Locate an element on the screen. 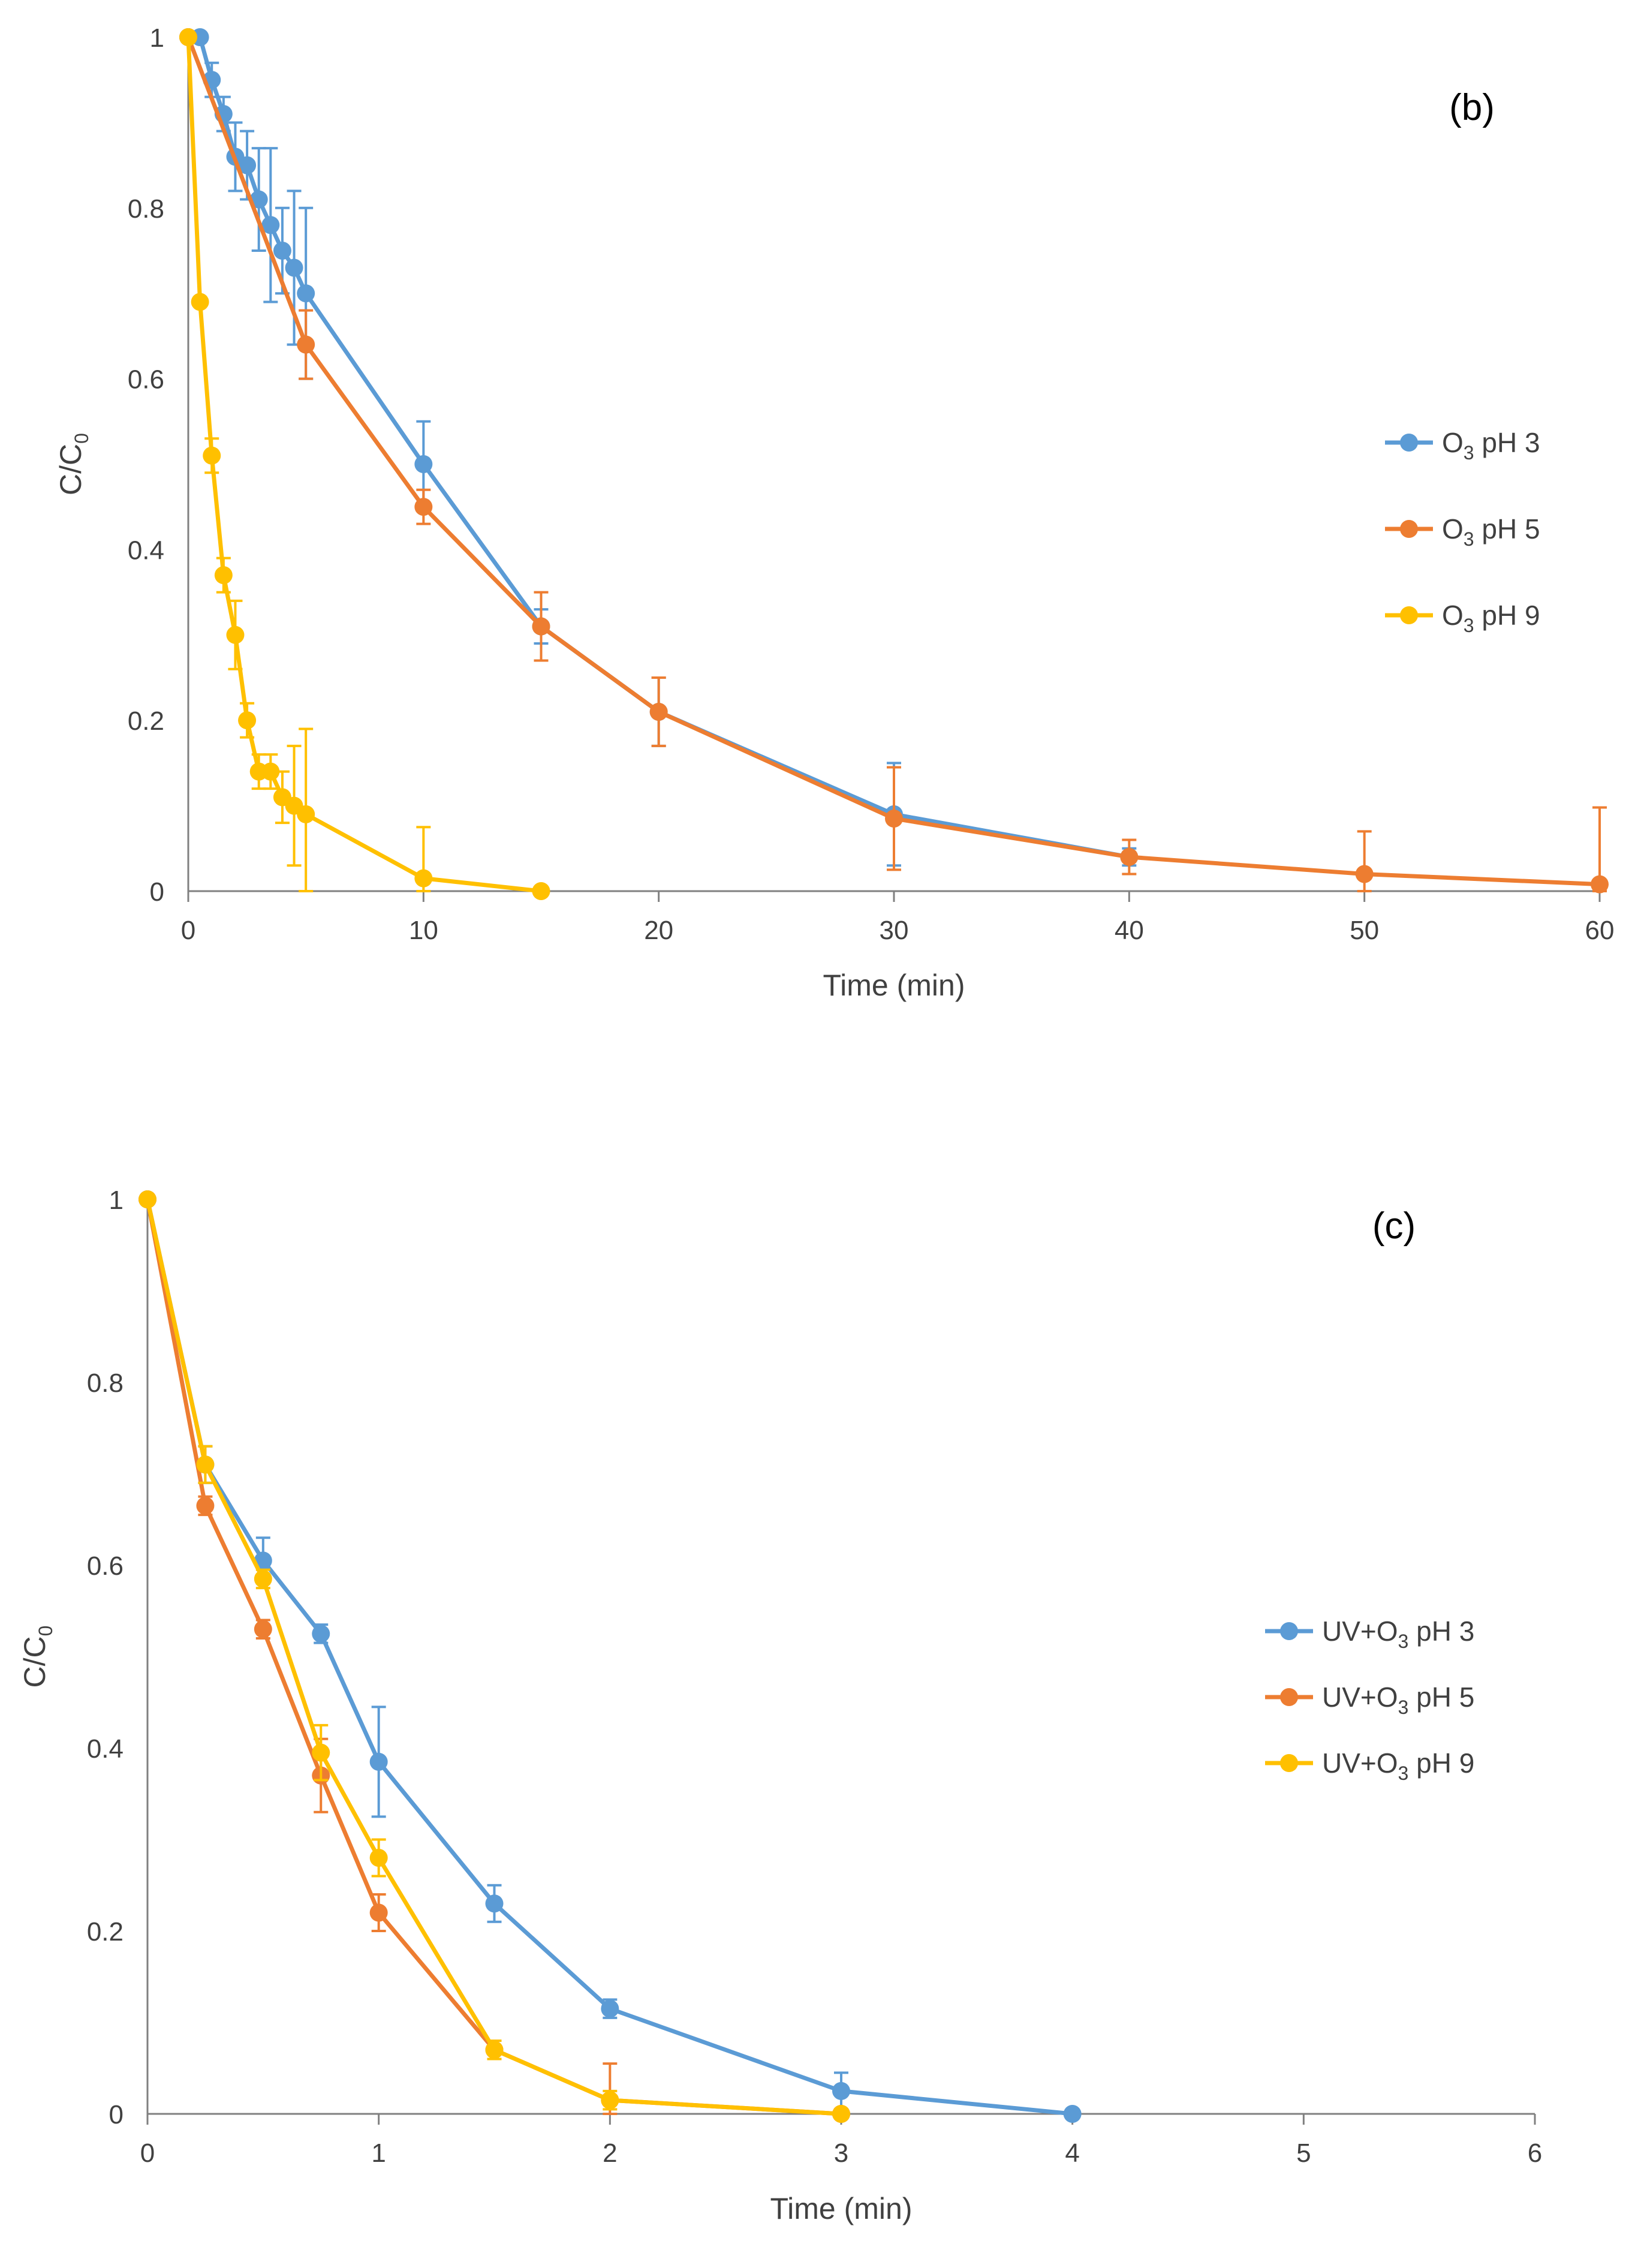 The height and width of the screenshot is (2268, 1644). legend-label: O3​ pH 5 is located at coordinates (1491, 531).